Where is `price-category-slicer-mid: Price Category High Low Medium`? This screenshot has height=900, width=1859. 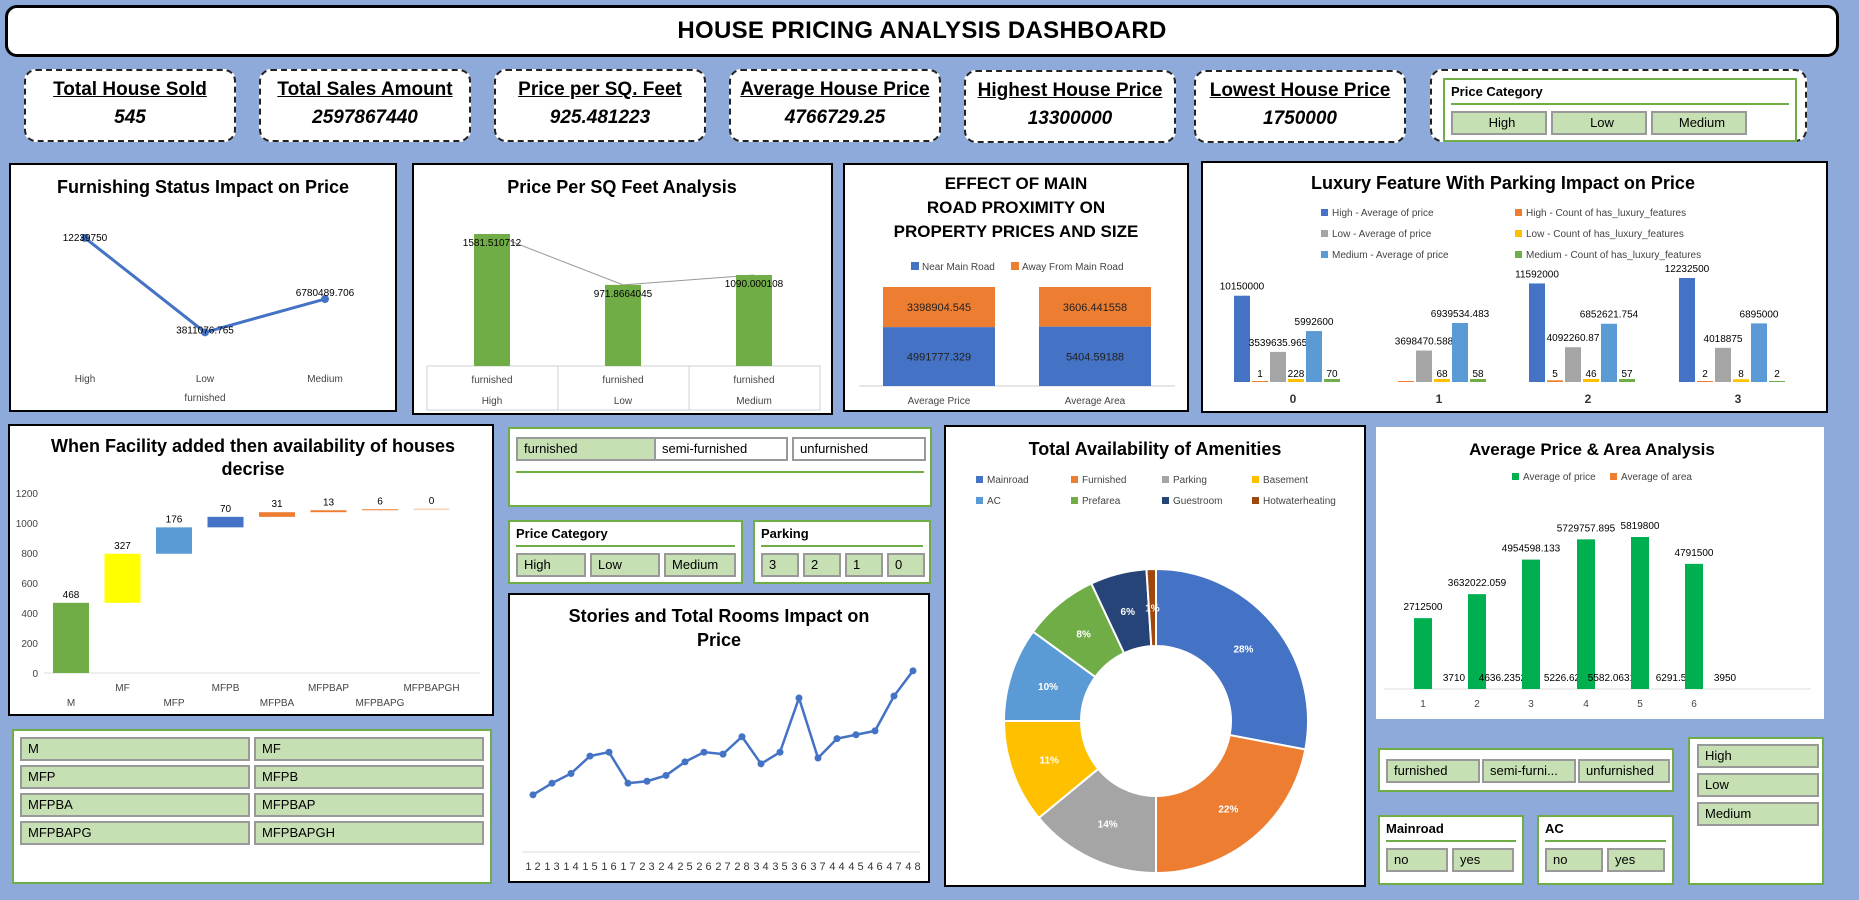
price-category-slicer-mid: Price Category High Low Medium is located at coordinates (625, 552).